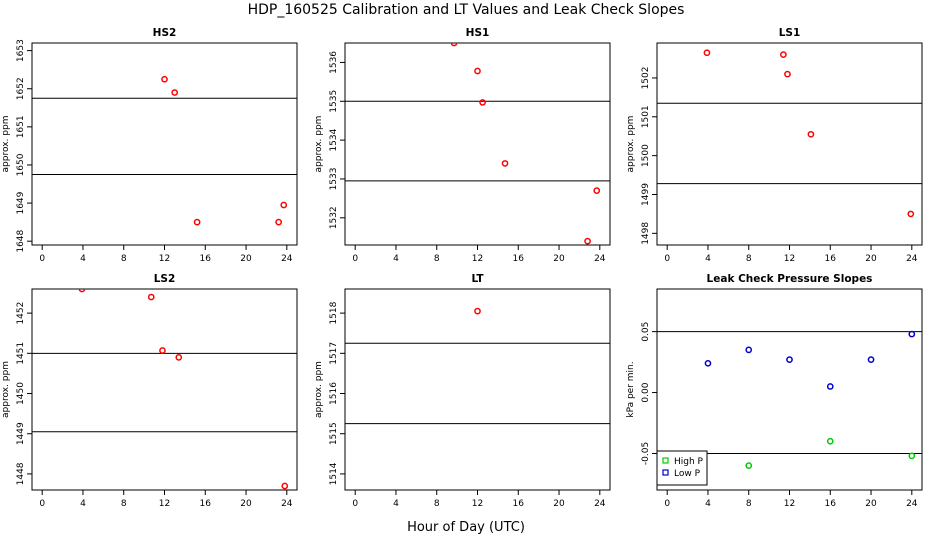 This screenshot has height=540, width=936. I want to click on x-axis-label: Hour of Day (UTC), so click(466, 527).